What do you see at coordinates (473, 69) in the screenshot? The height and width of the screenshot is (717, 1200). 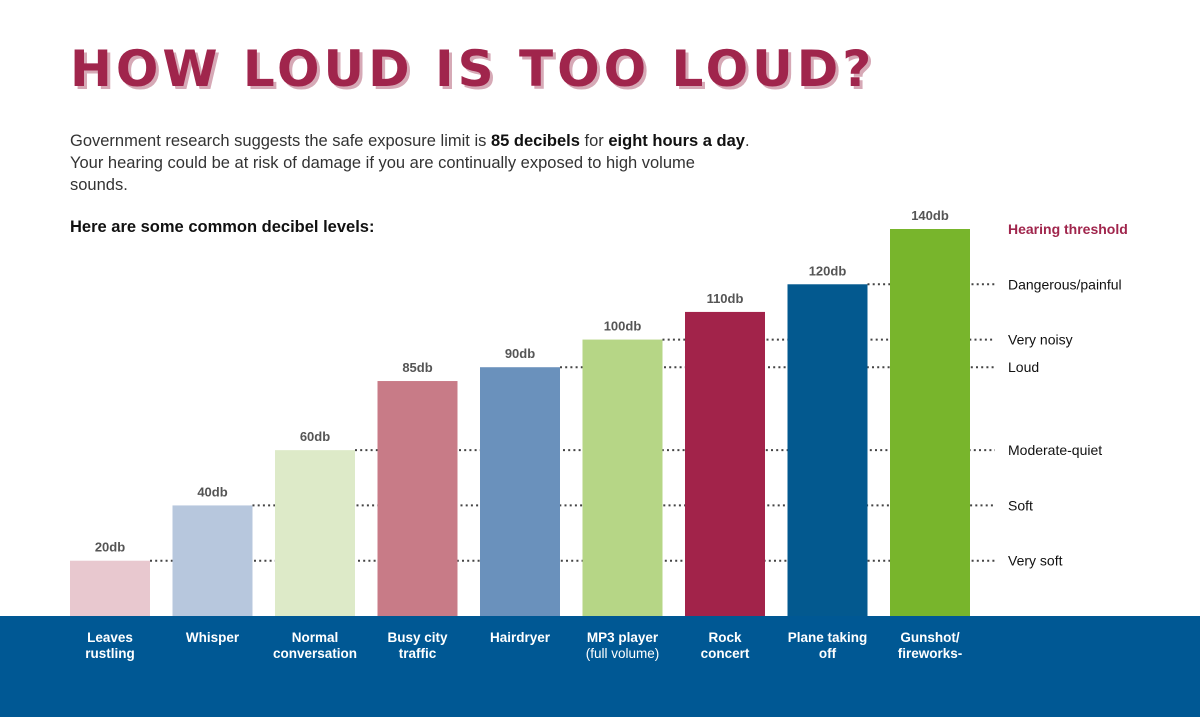 I see `page-title: HOW LOUD IS TOO LOUD?` at bounding box center [473, 69].